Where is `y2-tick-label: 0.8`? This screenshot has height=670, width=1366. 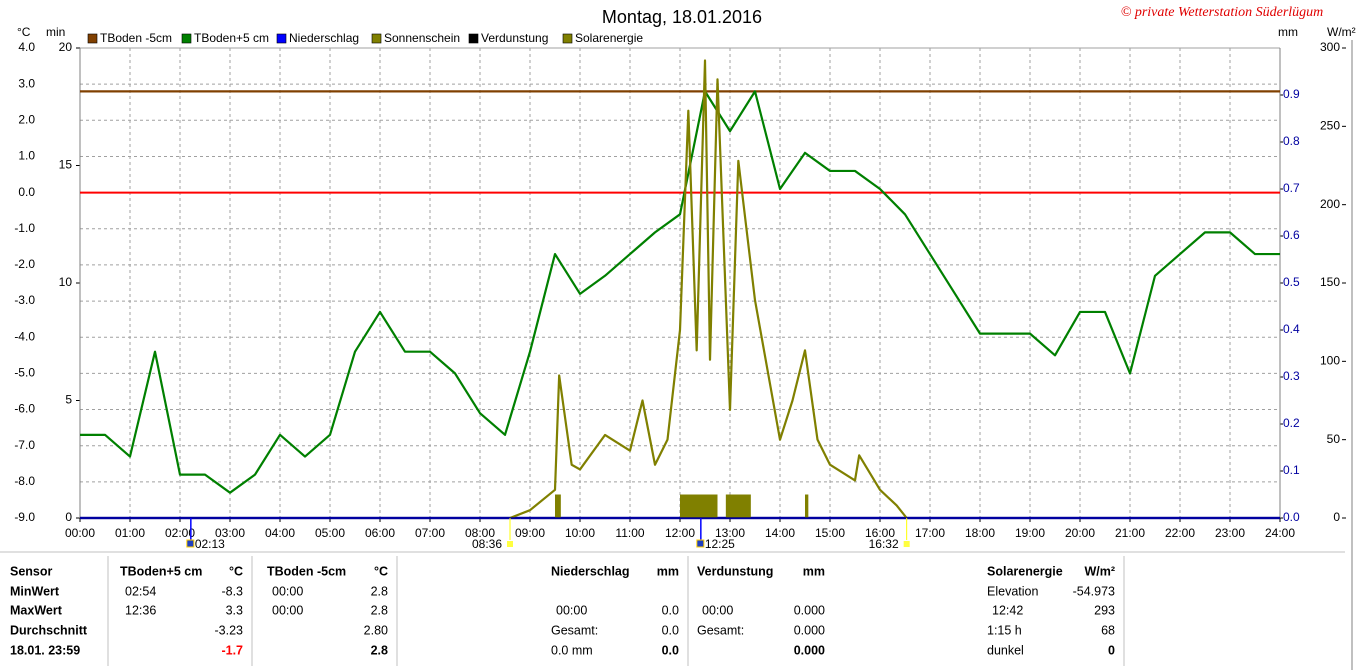 y2-tick-label: 0.8 is located at coordinates (1291, 141).